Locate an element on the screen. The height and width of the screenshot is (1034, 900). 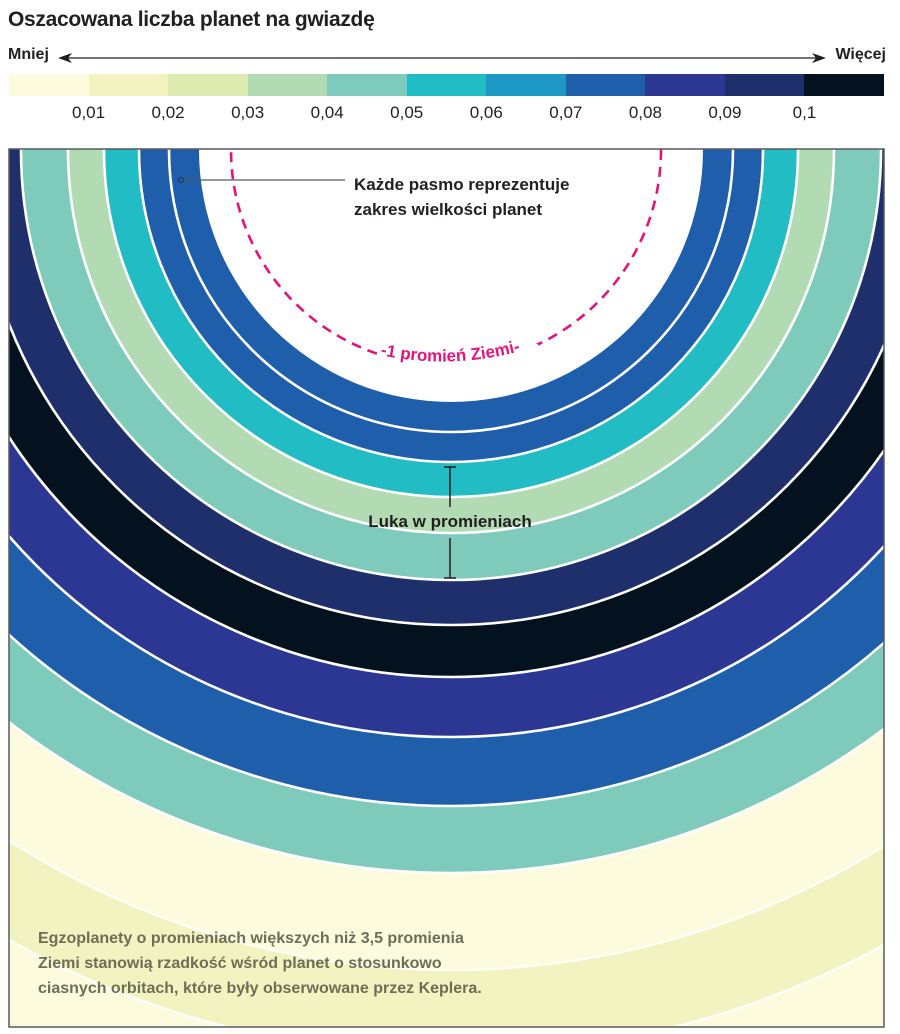
legend-tick-label: 0,01 is located at coordinates (88, 112).